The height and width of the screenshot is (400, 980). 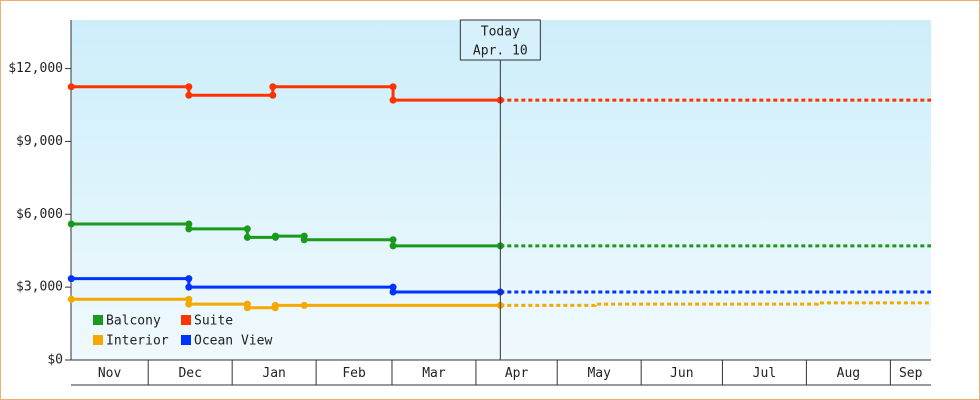 I want to click on legend-label: Balcony, so click(x=133, y=321).